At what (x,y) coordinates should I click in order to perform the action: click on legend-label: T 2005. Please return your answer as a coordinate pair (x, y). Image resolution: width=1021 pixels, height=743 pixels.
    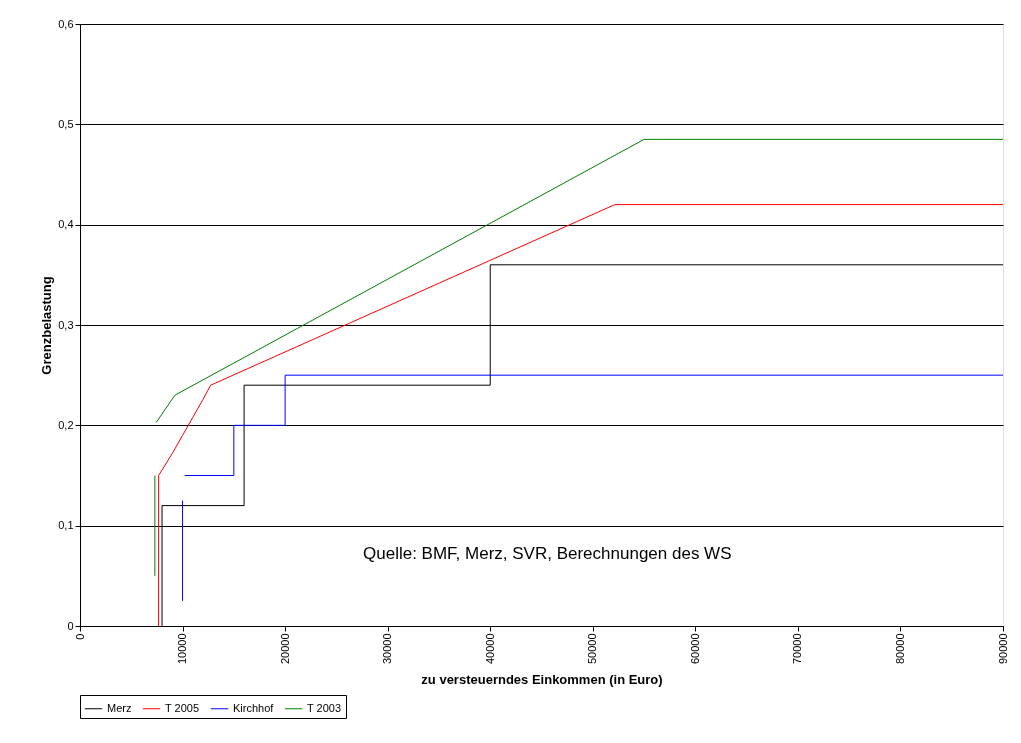
    Looking at the image, I should click on (182, 707).